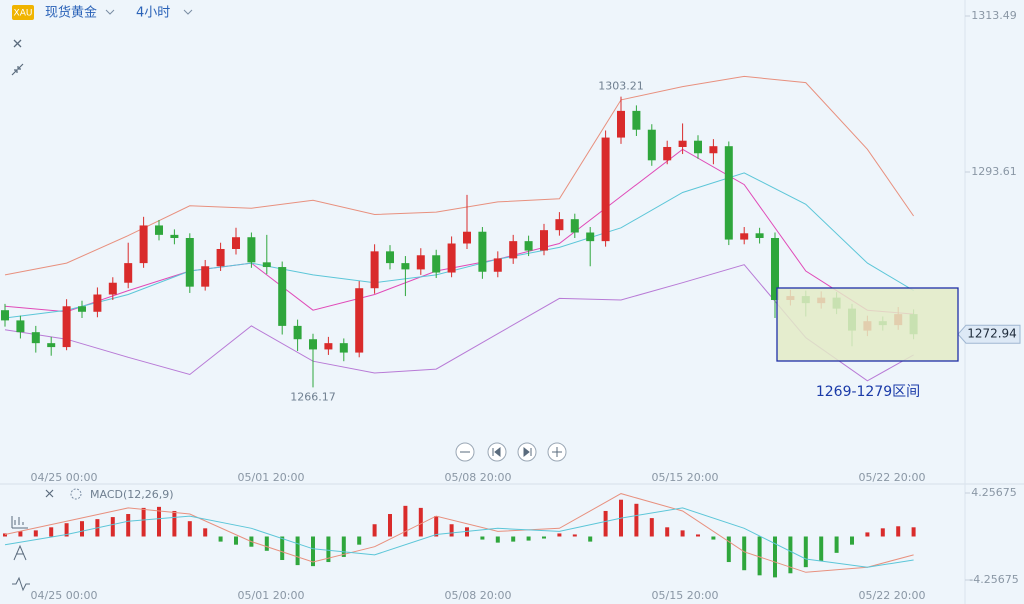  What do you see at coordinates (892, 477) in the screenshot?
I see `x-tick-label: 05/22 20:00` at bounding box center [892, 477].